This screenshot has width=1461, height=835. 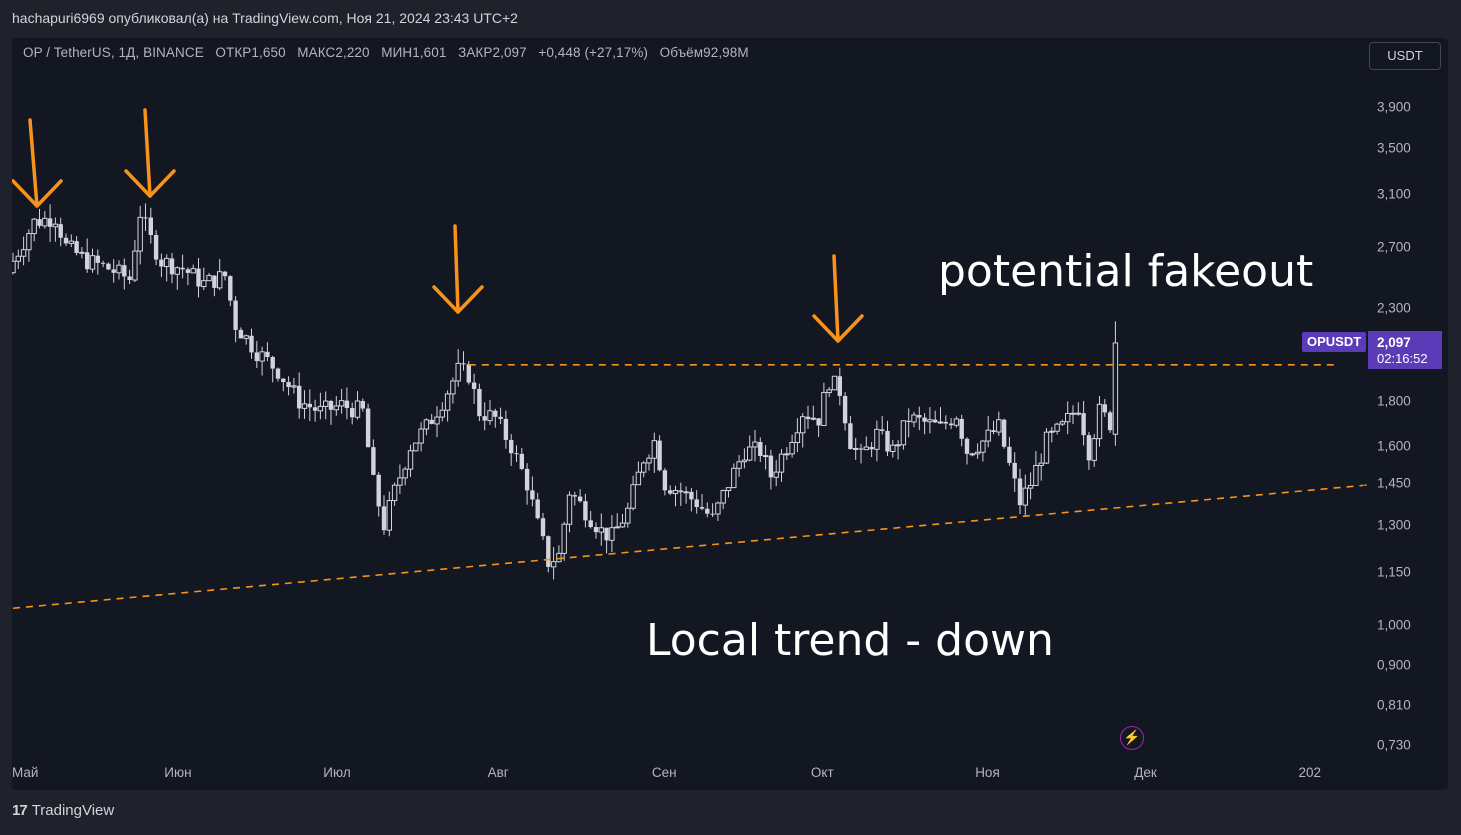 What do you see at coordinates (113, 52) in the screenshot?
I see `legend-symbol: OP / TetherUS, 1Д, BINANCE` at bounding box center [113, 52].